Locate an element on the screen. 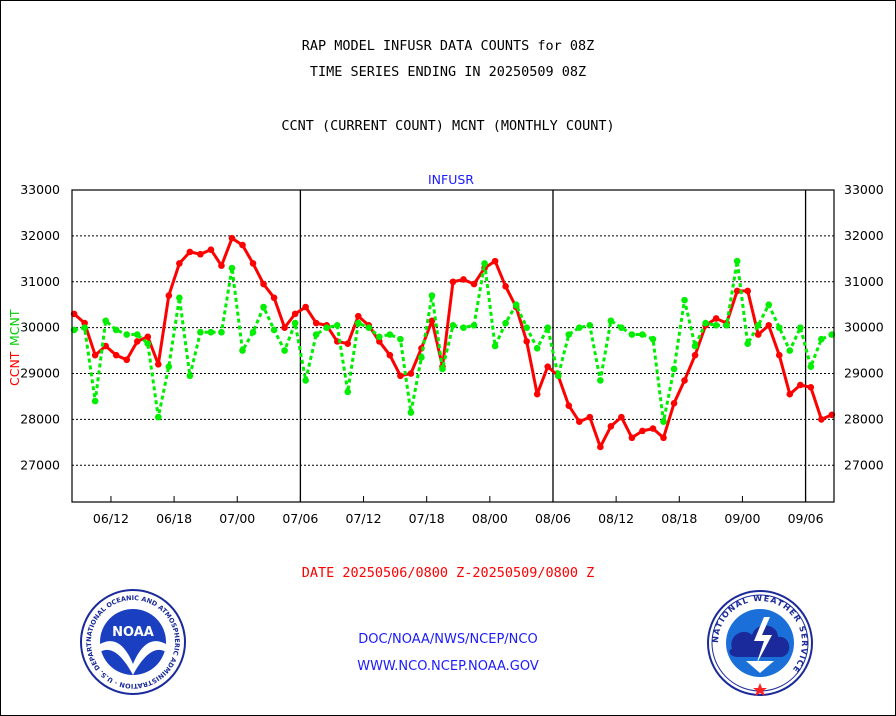  x-tick-label: 06/12 is located at coordinates (111, 518).